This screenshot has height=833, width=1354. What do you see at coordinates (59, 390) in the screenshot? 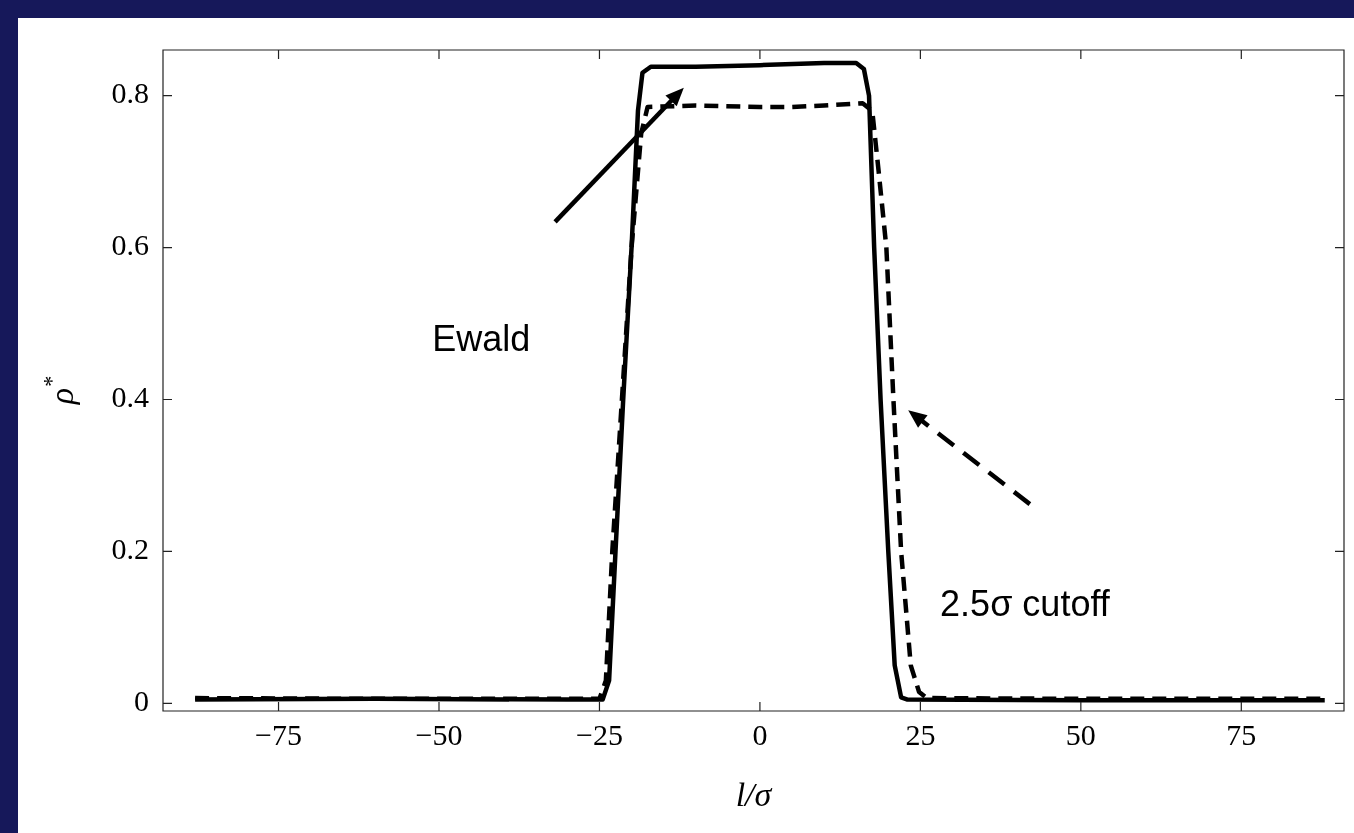
I see `y-axis-title: ρ*` at bounding box center [59, 390].